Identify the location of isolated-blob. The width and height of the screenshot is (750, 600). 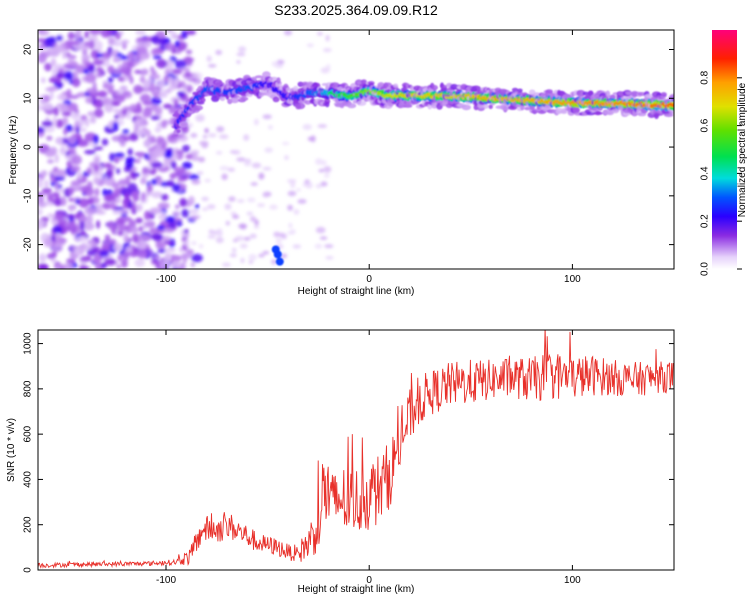
(279, 261).